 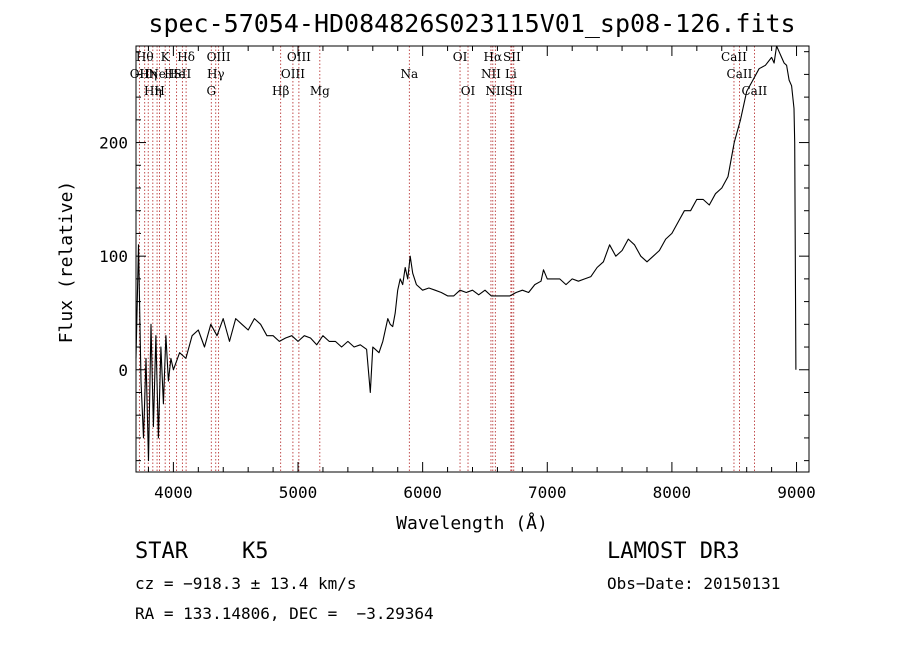 I want to click on spectral-line-label: Mg, so click(x=320, y=91).